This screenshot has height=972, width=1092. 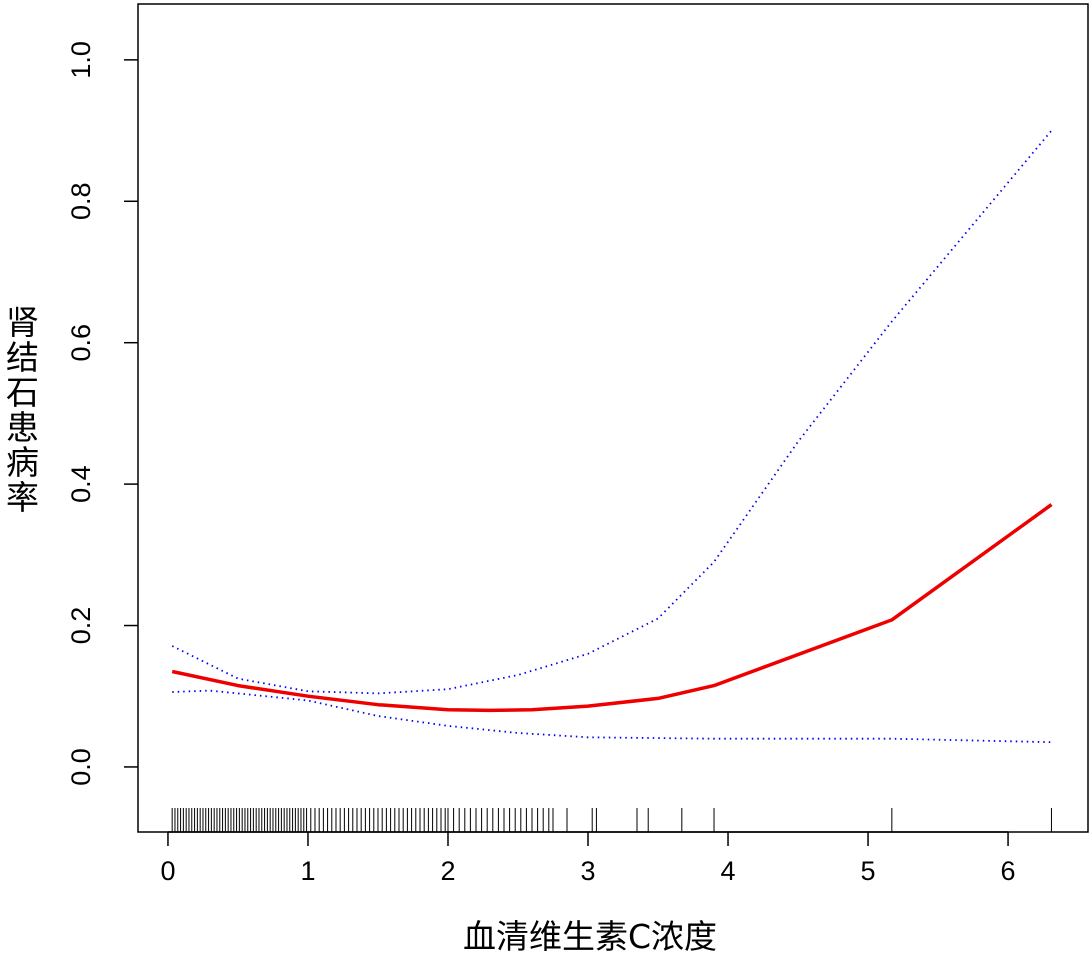 I want to click on x-tick-label: 4, so click(x=728, y=871).